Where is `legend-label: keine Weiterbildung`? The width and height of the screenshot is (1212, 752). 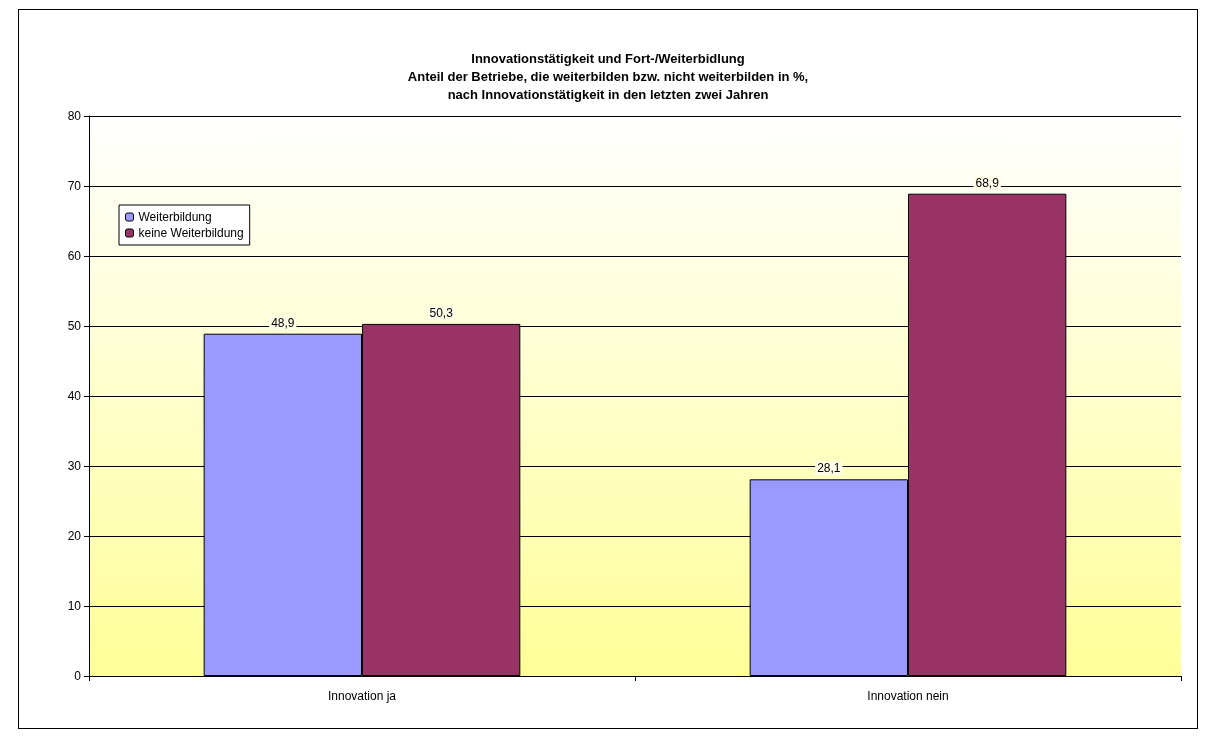
legend-label: keine Weiterbildung is located at coordinates (191, 233).